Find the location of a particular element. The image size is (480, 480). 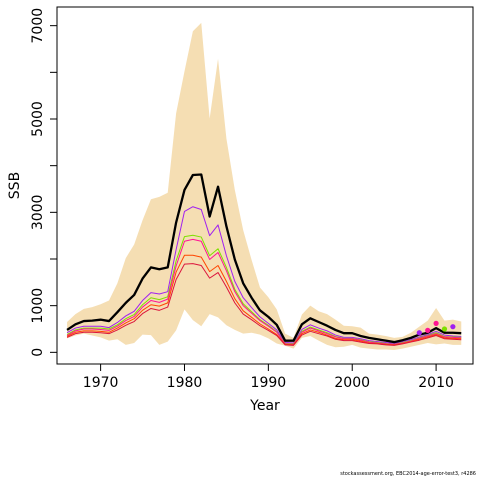

marker-layer is located at coordinates (436, 328).